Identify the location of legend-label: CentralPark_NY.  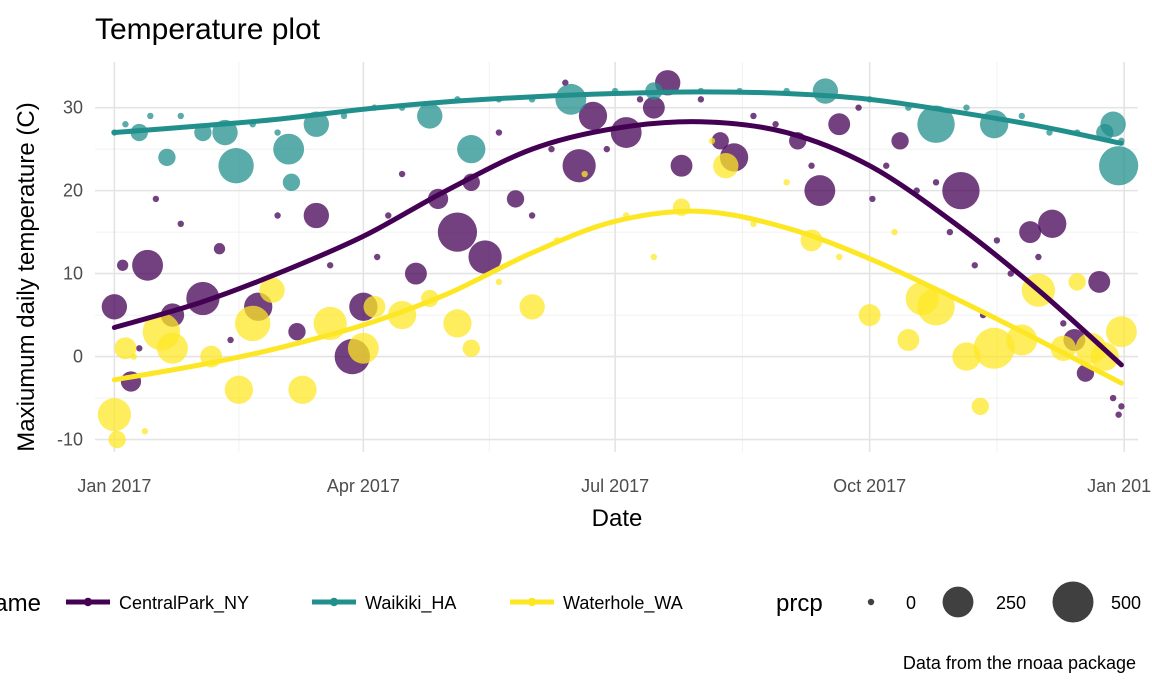
(184, 603).